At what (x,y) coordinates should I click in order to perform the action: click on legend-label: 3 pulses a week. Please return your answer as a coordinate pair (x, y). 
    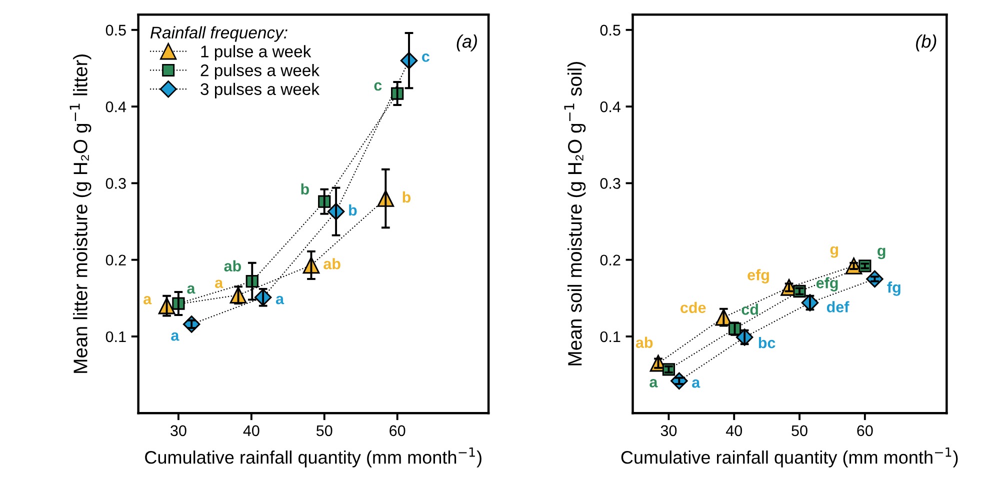
    Looking at the image, I should click on (260, 90).